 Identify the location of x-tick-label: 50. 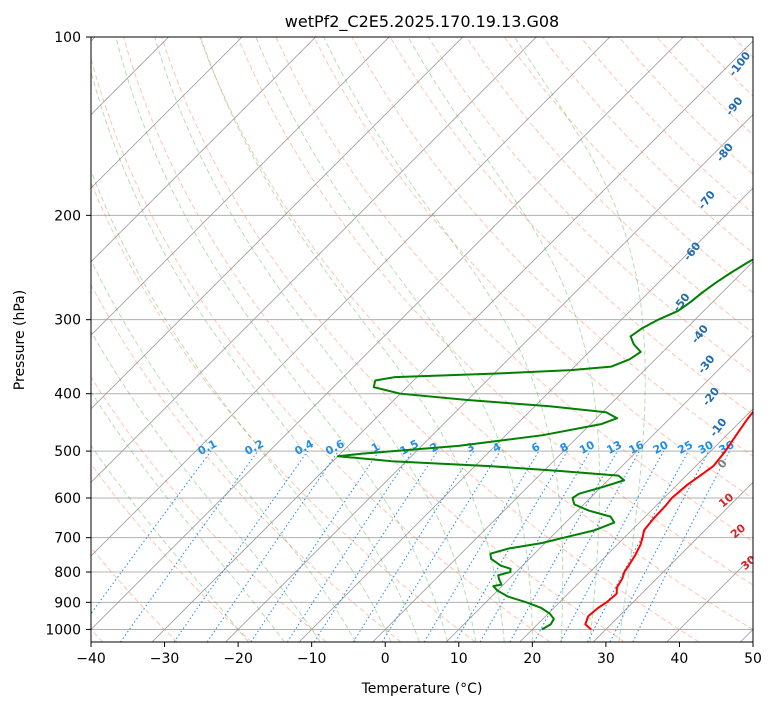
(753, 659).